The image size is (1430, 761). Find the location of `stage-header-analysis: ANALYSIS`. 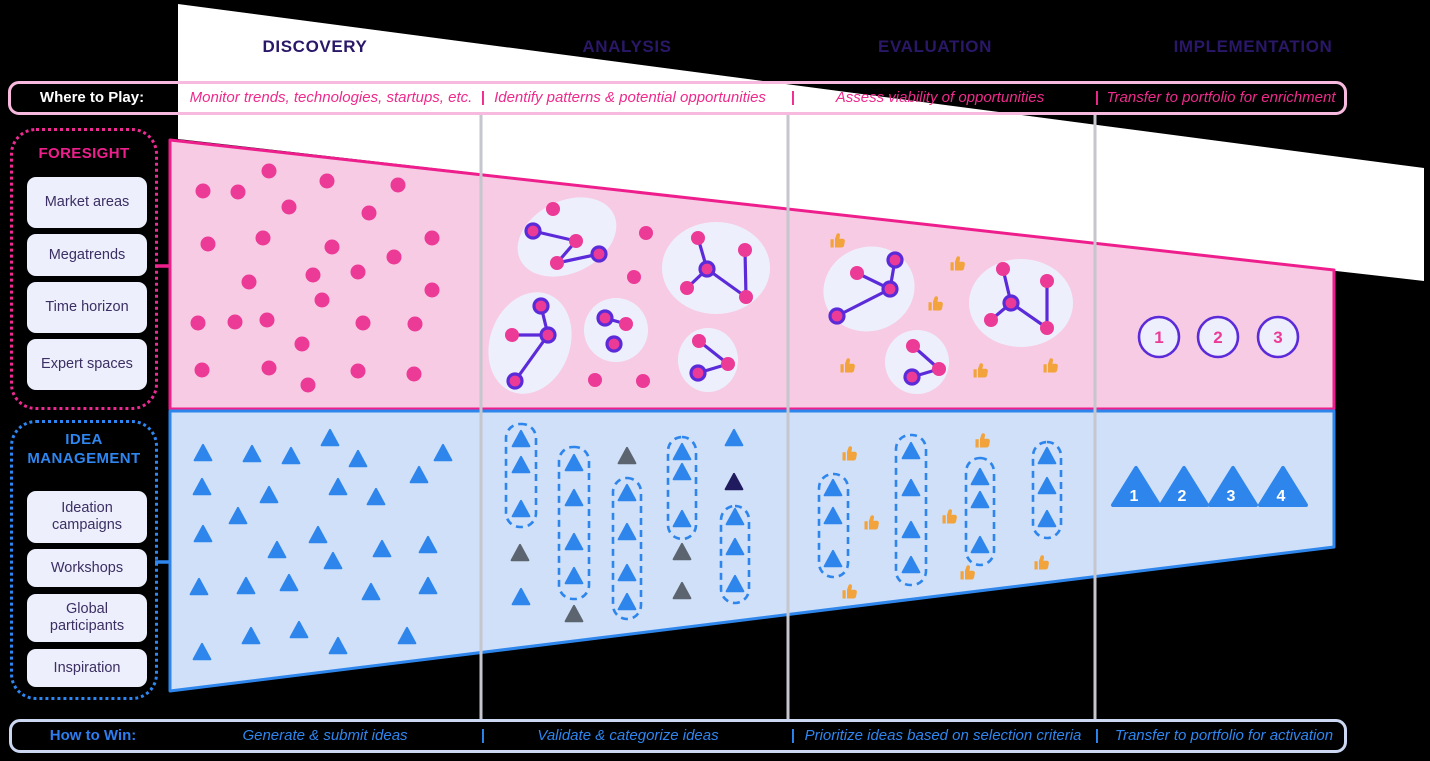

stage-header-analysis: ANALYSIS is located at coordinates (627, 46).